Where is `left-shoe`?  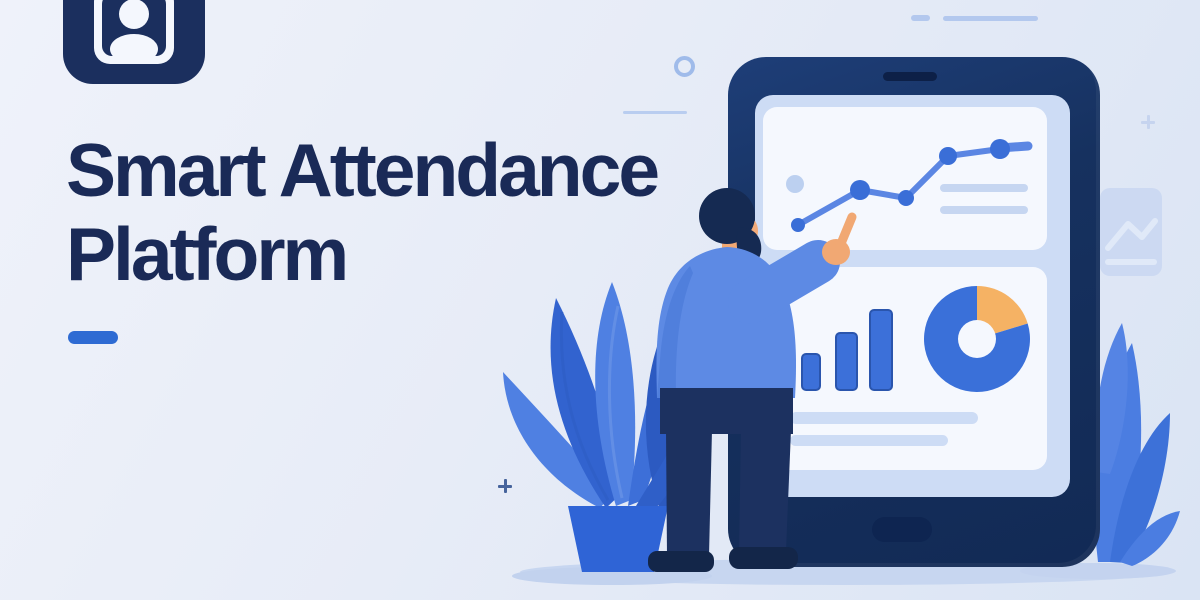 left-shoe is located at coordinates (681, 561).